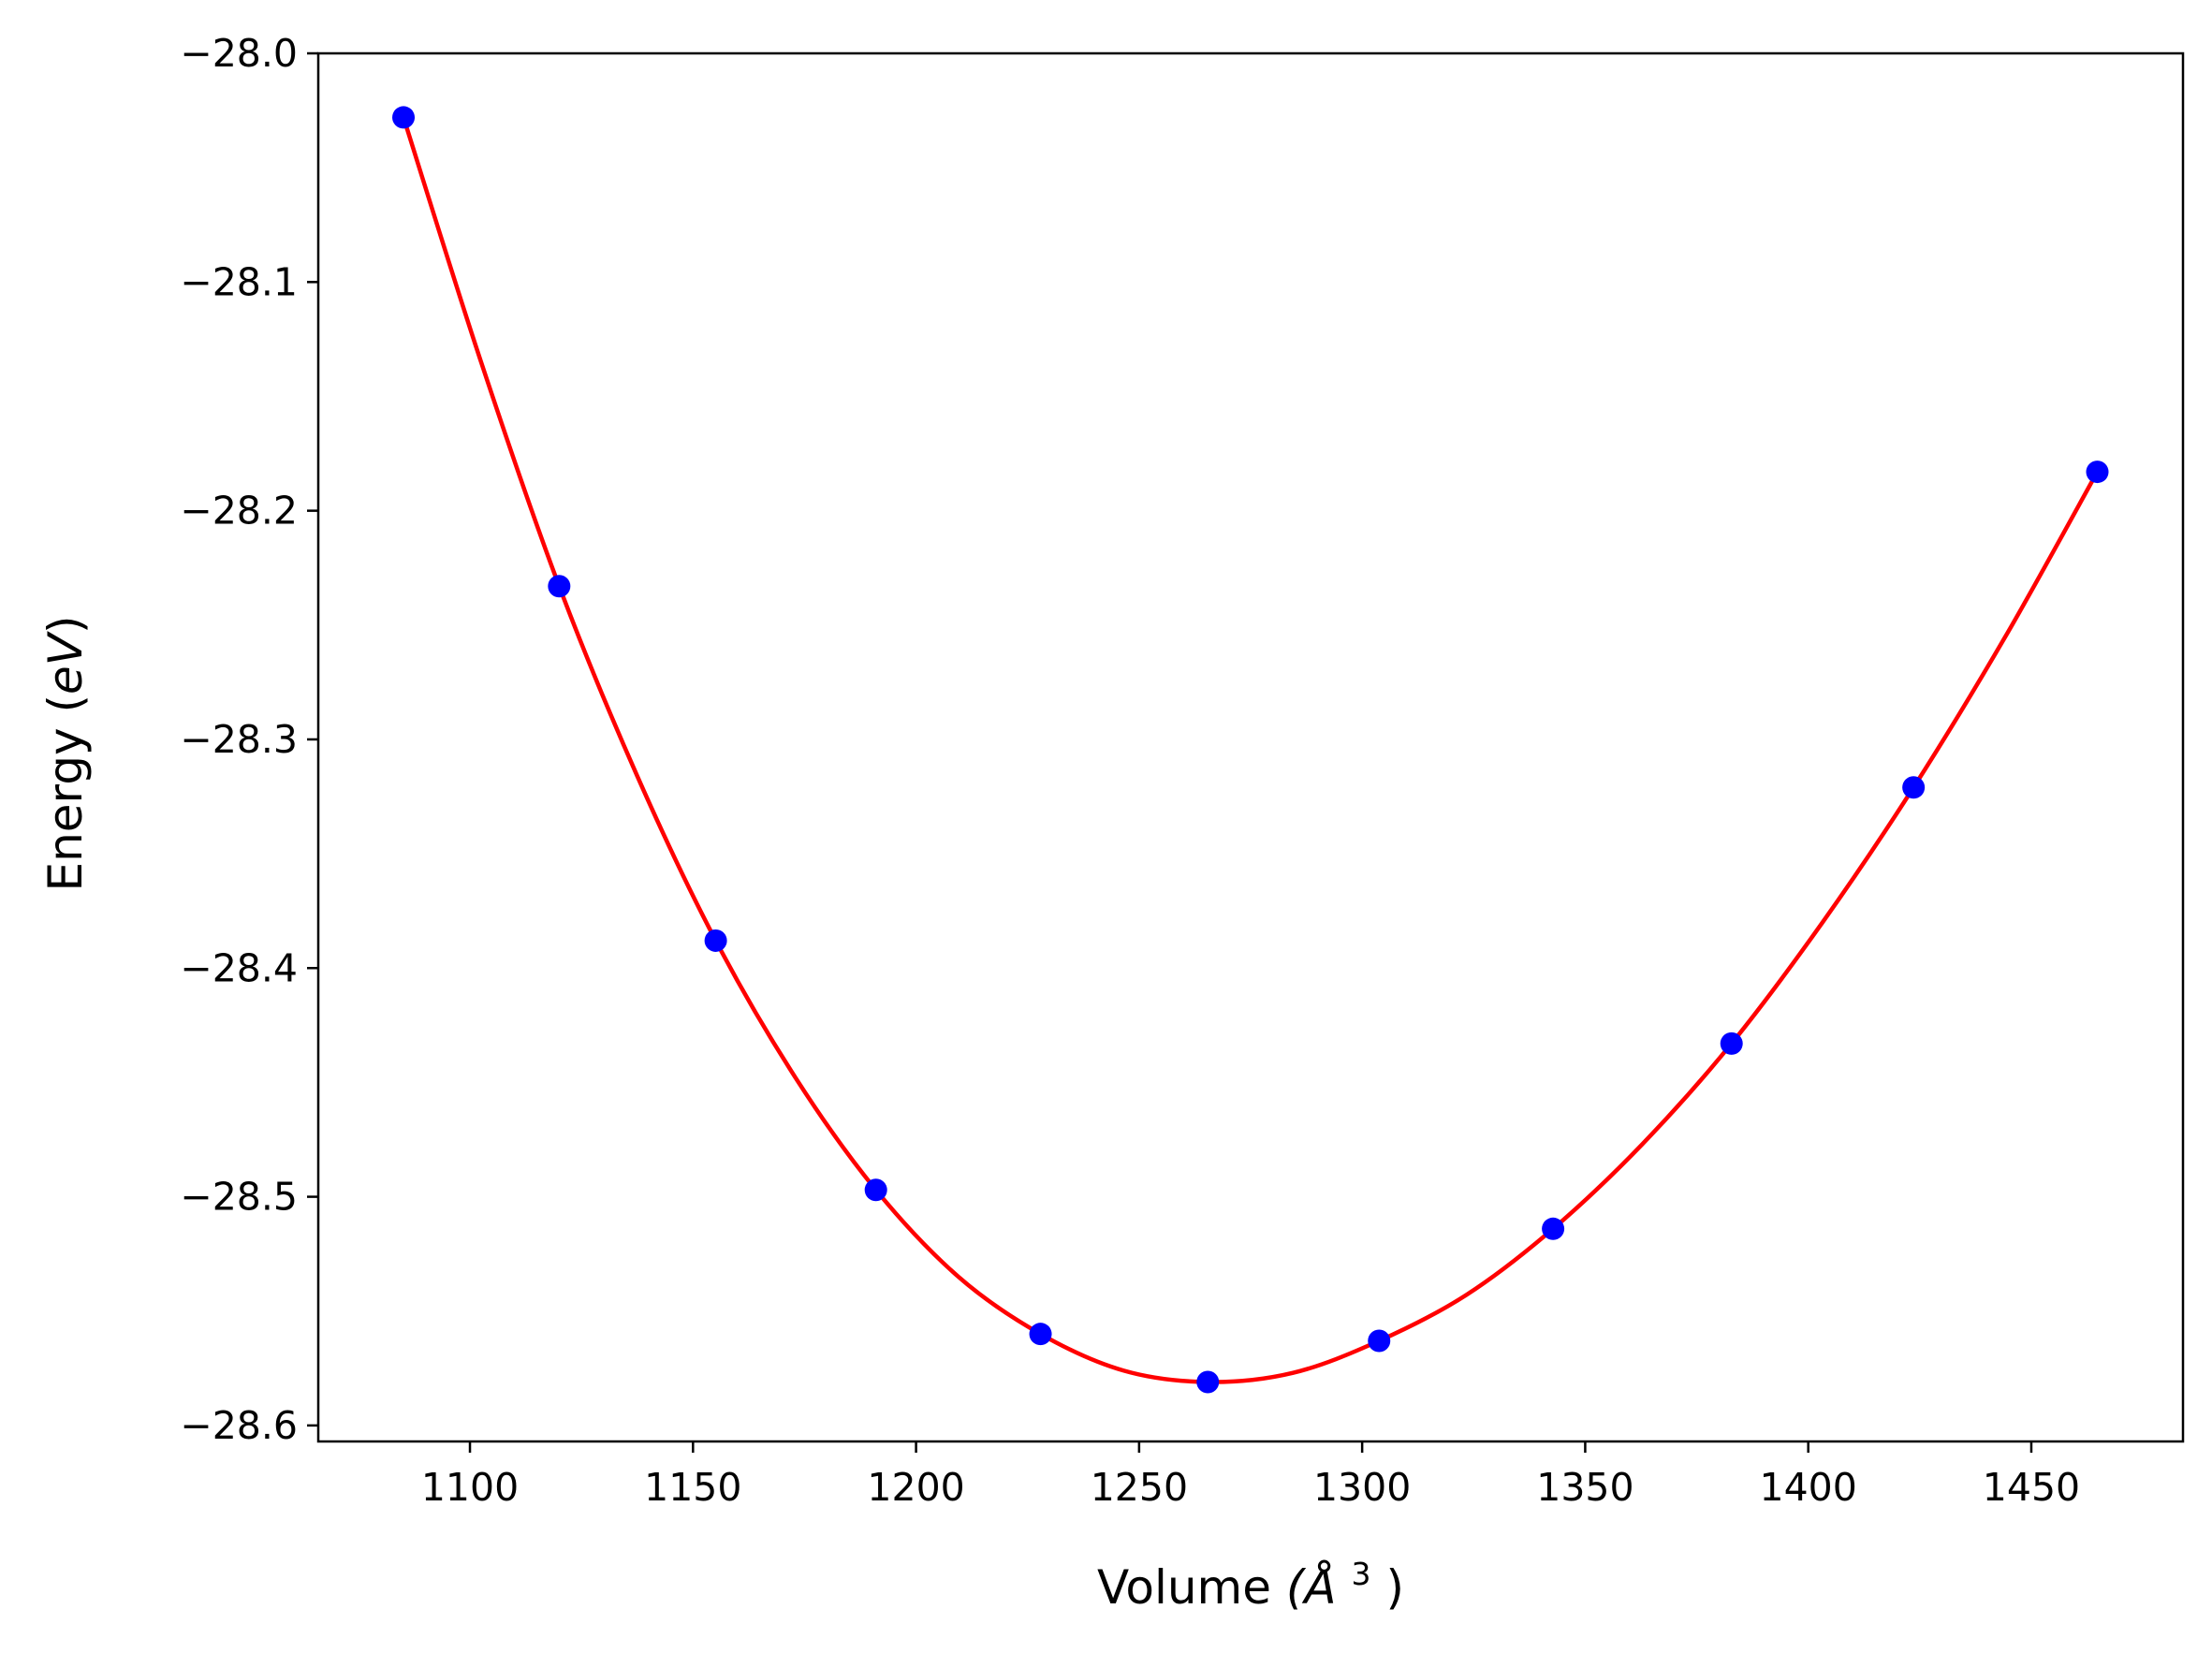  What do you see at coordinates (1139, 1488) in the screenshot?
I see `x-tick-label: 1250` at bounding box center [1139, 1488].